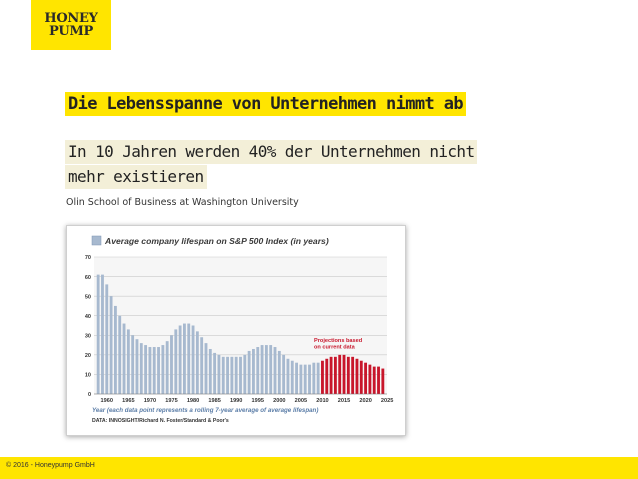 This screenshot has height=479, width=638. I want to click on projection-annotation: on current data, so click(335, 348).